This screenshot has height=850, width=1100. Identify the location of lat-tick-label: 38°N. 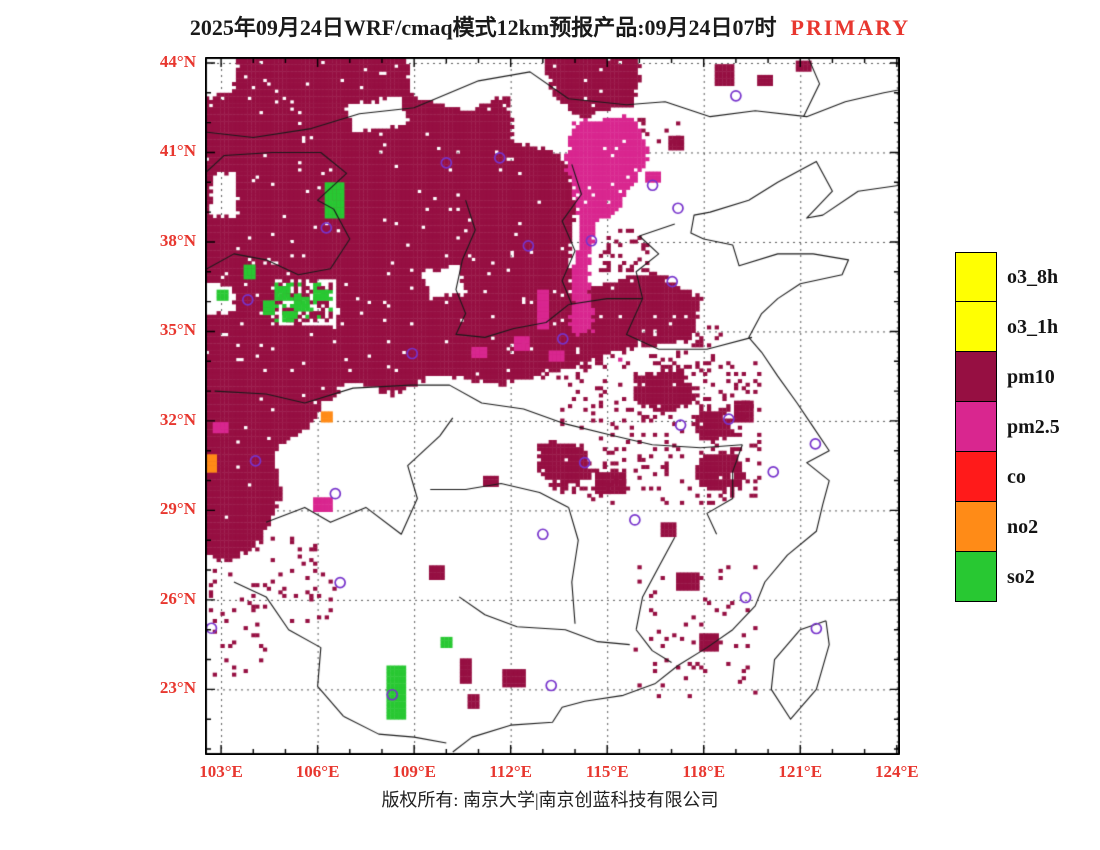
(177, 240).